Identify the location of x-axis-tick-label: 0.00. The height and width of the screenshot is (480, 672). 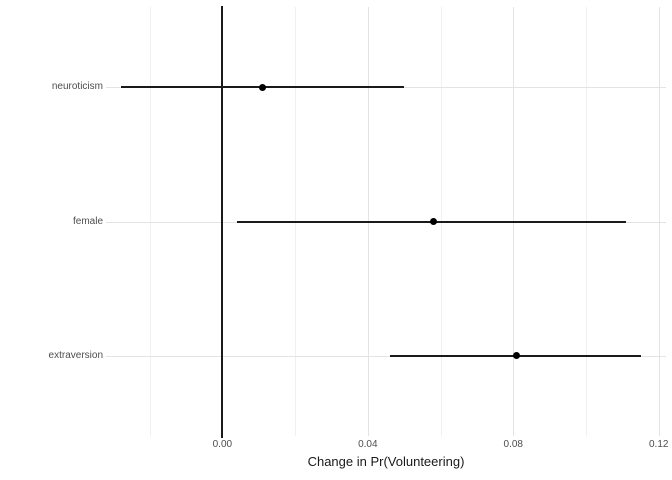
(222, 444).